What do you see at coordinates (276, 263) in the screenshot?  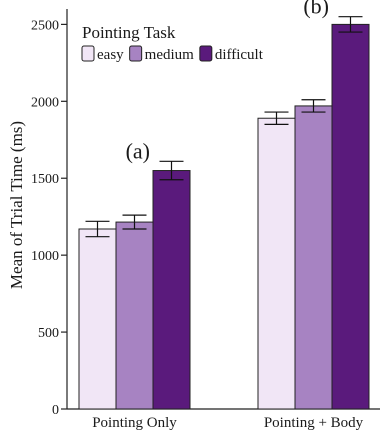 I see `bar-pointing-body-easy` at bounding box center [276, 263].